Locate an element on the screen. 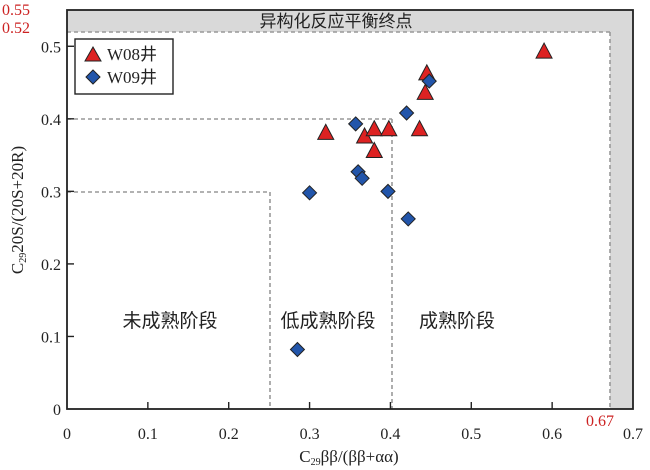 The width and height of the screenshot is (650, 470). y-tick-label: 0.3 is located at coordinates (51, 192).